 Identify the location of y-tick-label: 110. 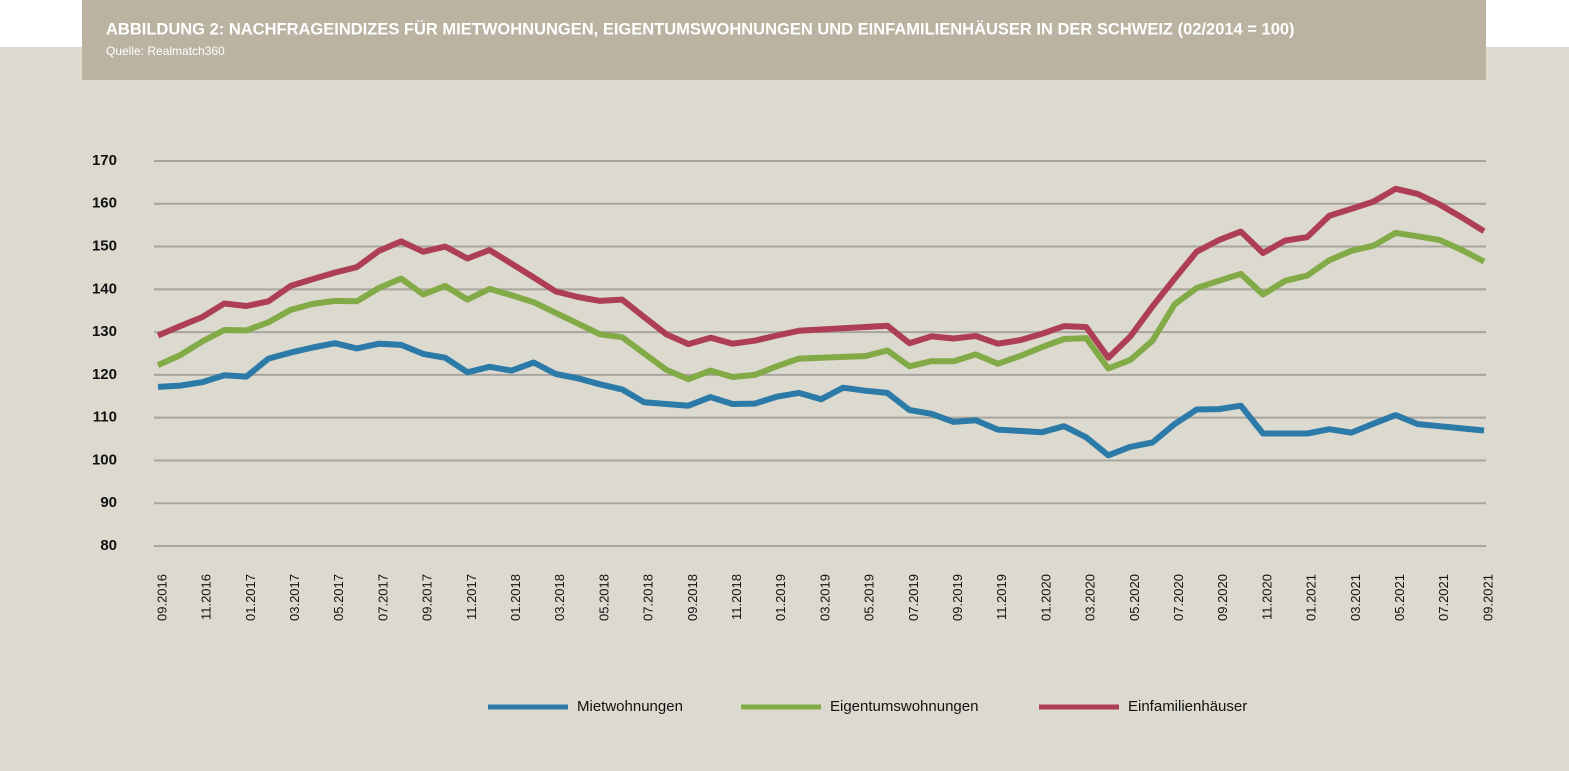
(105, 417).